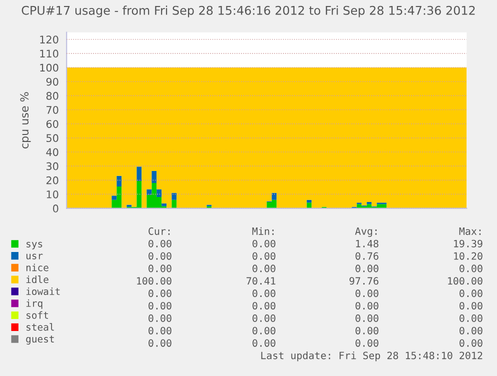 The height and width of the screenshot is (376, 497). Describe the element at coordinates (43, 292) in the screenshot. I see `legend-label: iowait` at that location.